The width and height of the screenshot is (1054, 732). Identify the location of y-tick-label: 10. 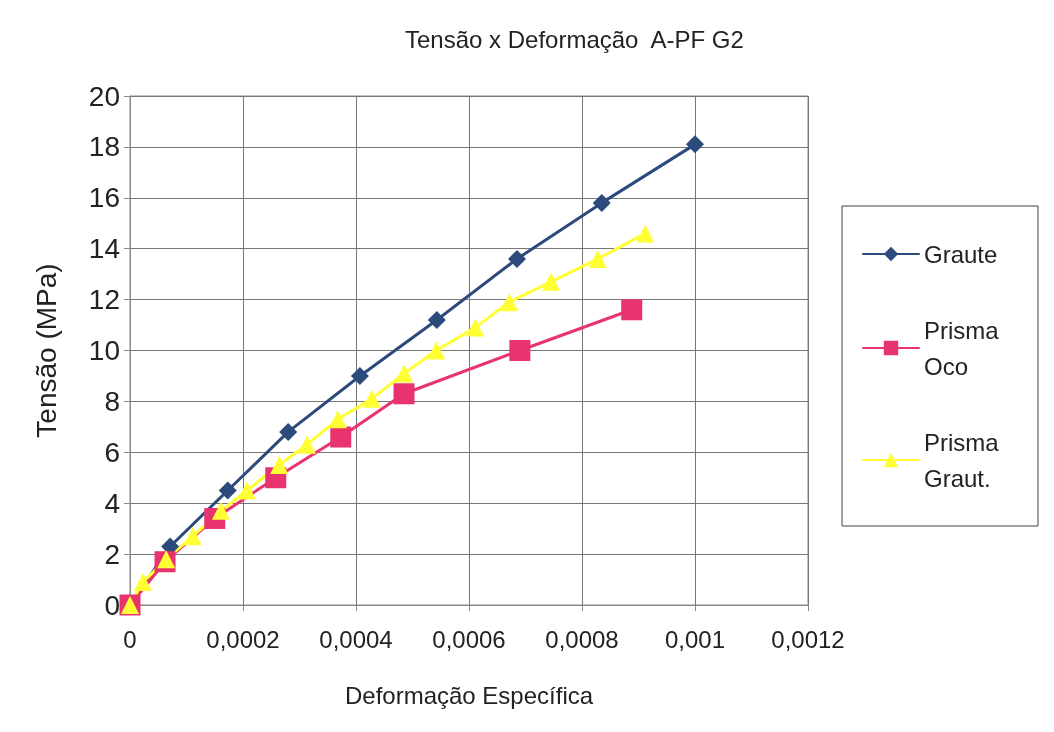
(104, 350).